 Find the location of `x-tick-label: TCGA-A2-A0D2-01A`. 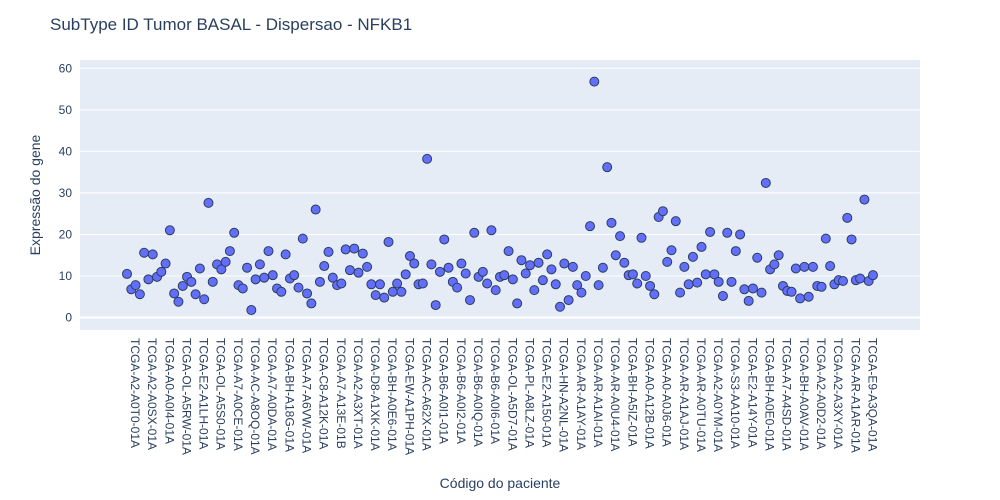

x-tick-label: TCGA-A2-A0D2-01A is located at coordinates (821, 393).